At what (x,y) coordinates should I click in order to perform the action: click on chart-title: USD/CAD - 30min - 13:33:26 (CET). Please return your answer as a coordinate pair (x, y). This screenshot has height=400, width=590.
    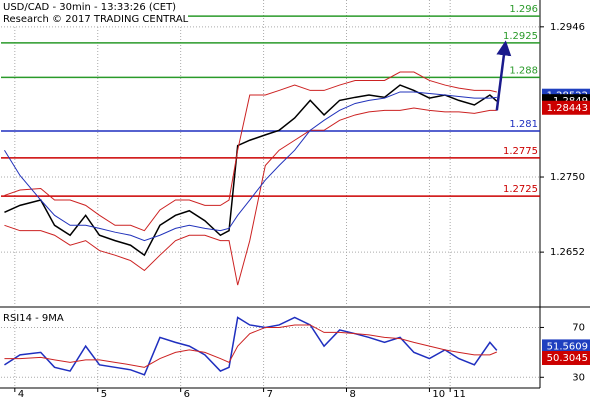
    Looking at the image, I should click on (89, 7).